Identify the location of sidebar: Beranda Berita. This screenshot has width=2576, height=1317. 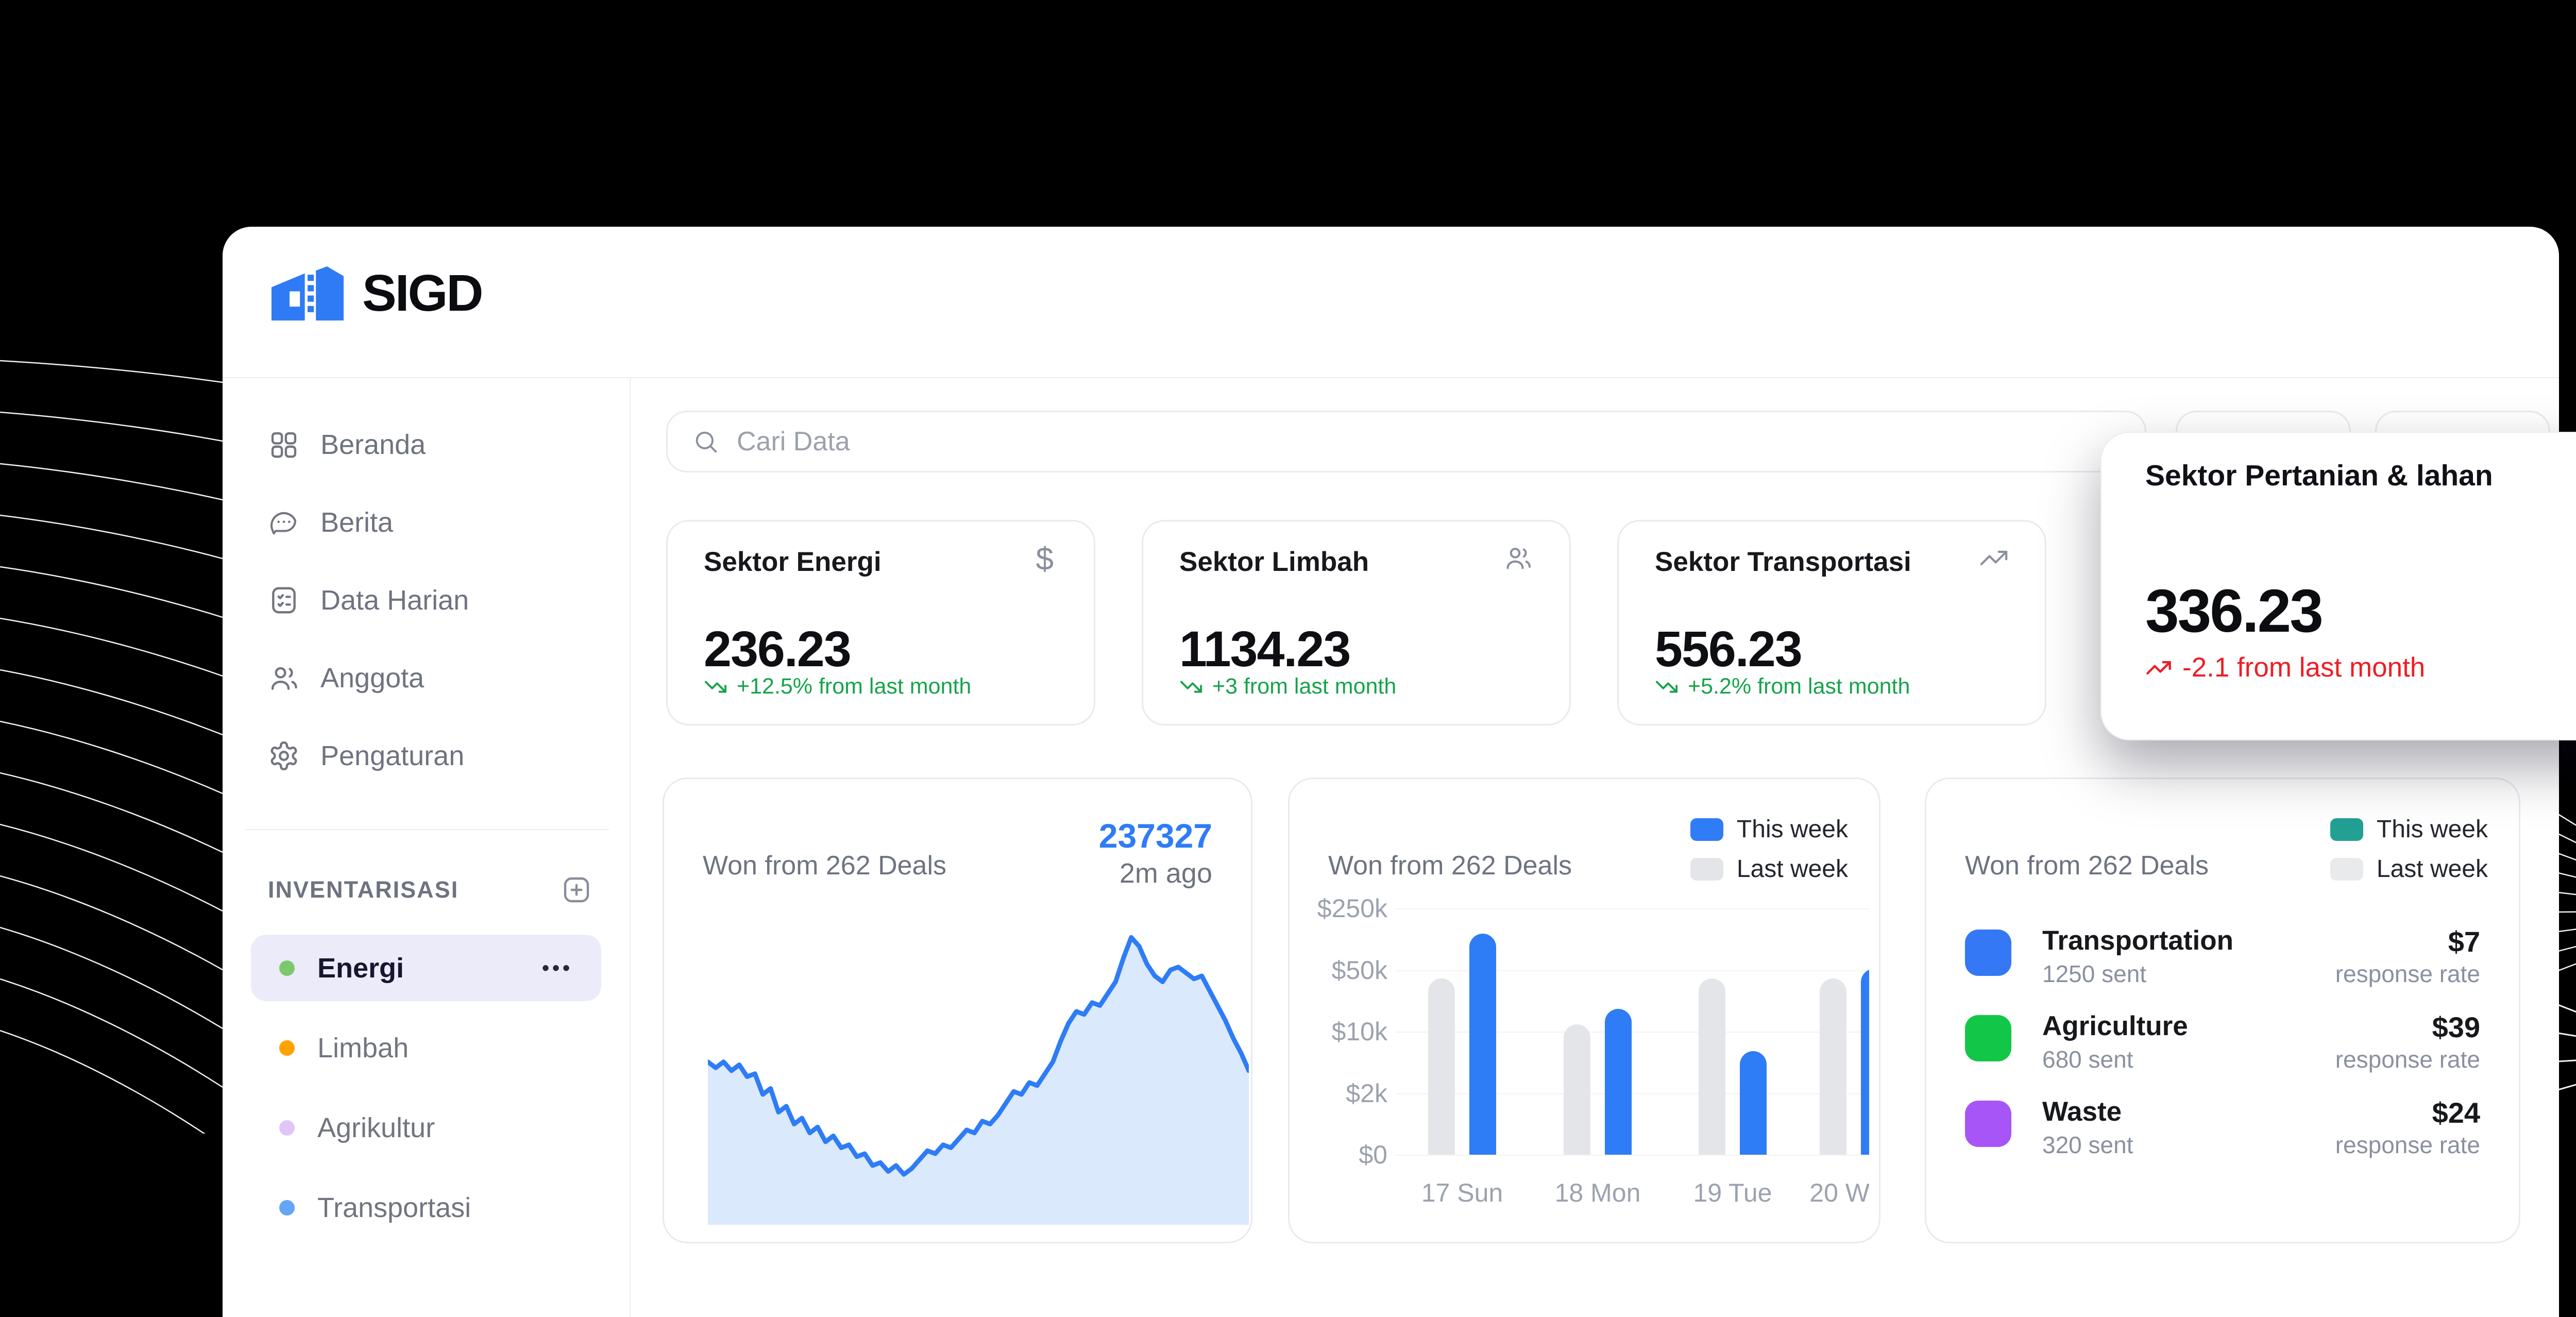
(427, 847).